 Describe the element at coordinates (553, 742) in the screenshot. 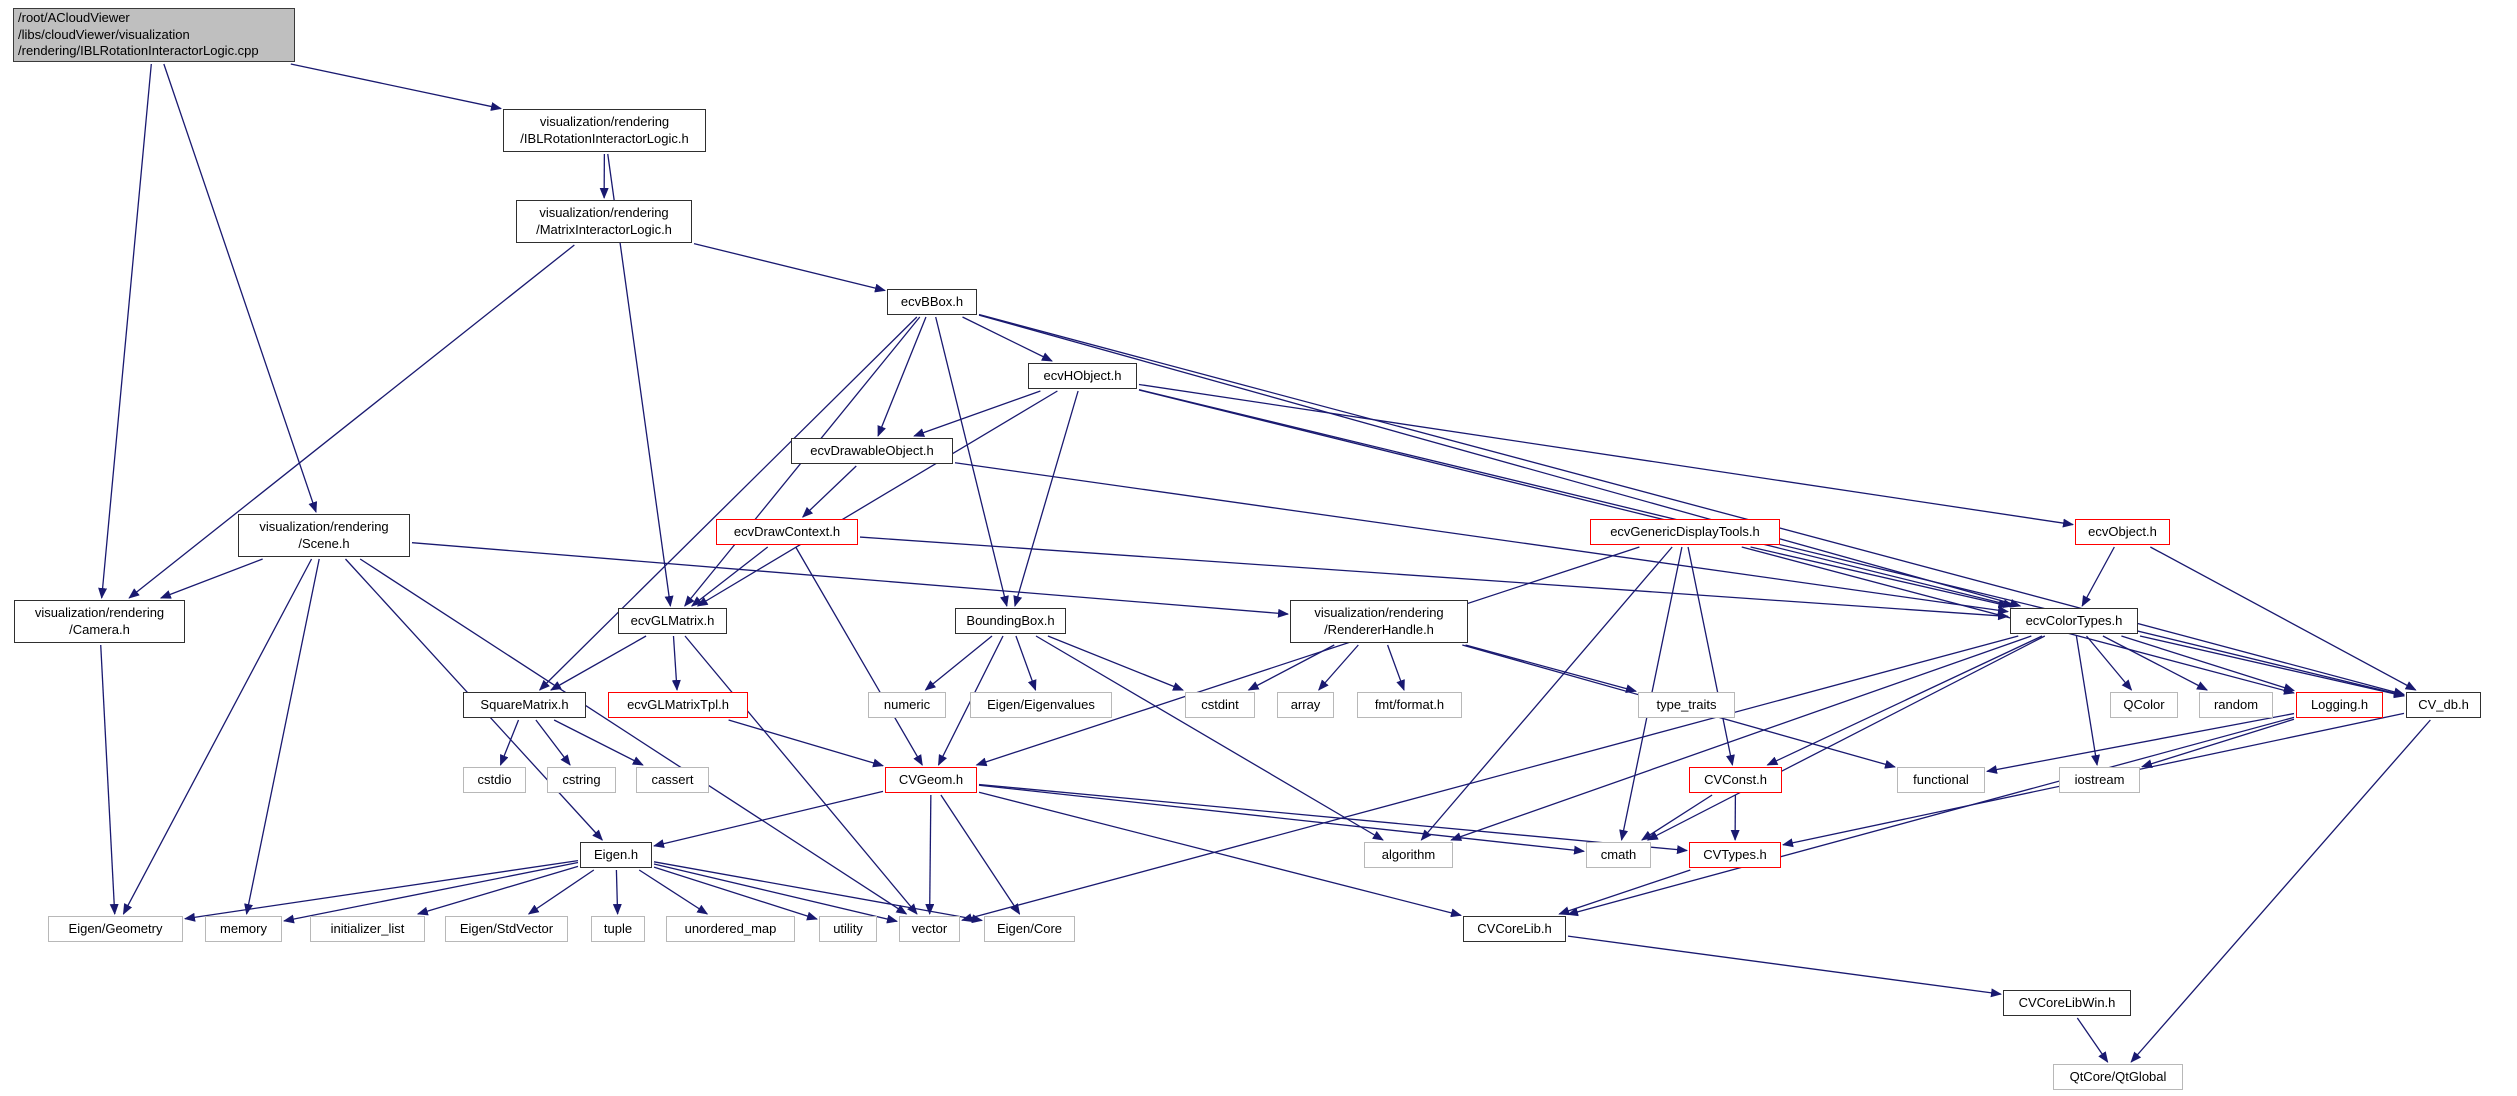

I see `include-edge-squarematrix-to-cstring` at that location.